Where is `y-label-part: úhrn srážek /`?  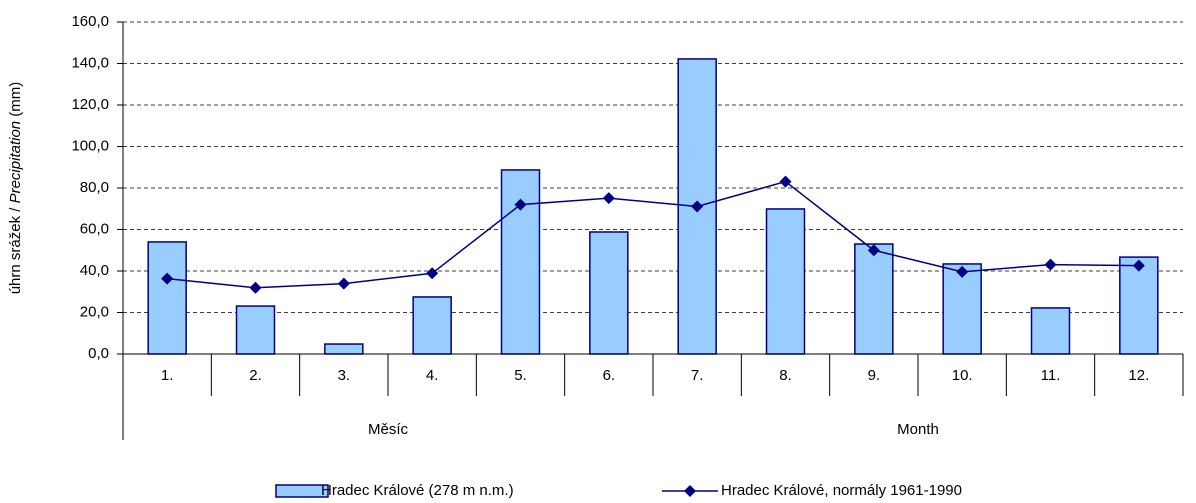 y-label-part: úhrn srážek / is located at coordinates (15, 248).